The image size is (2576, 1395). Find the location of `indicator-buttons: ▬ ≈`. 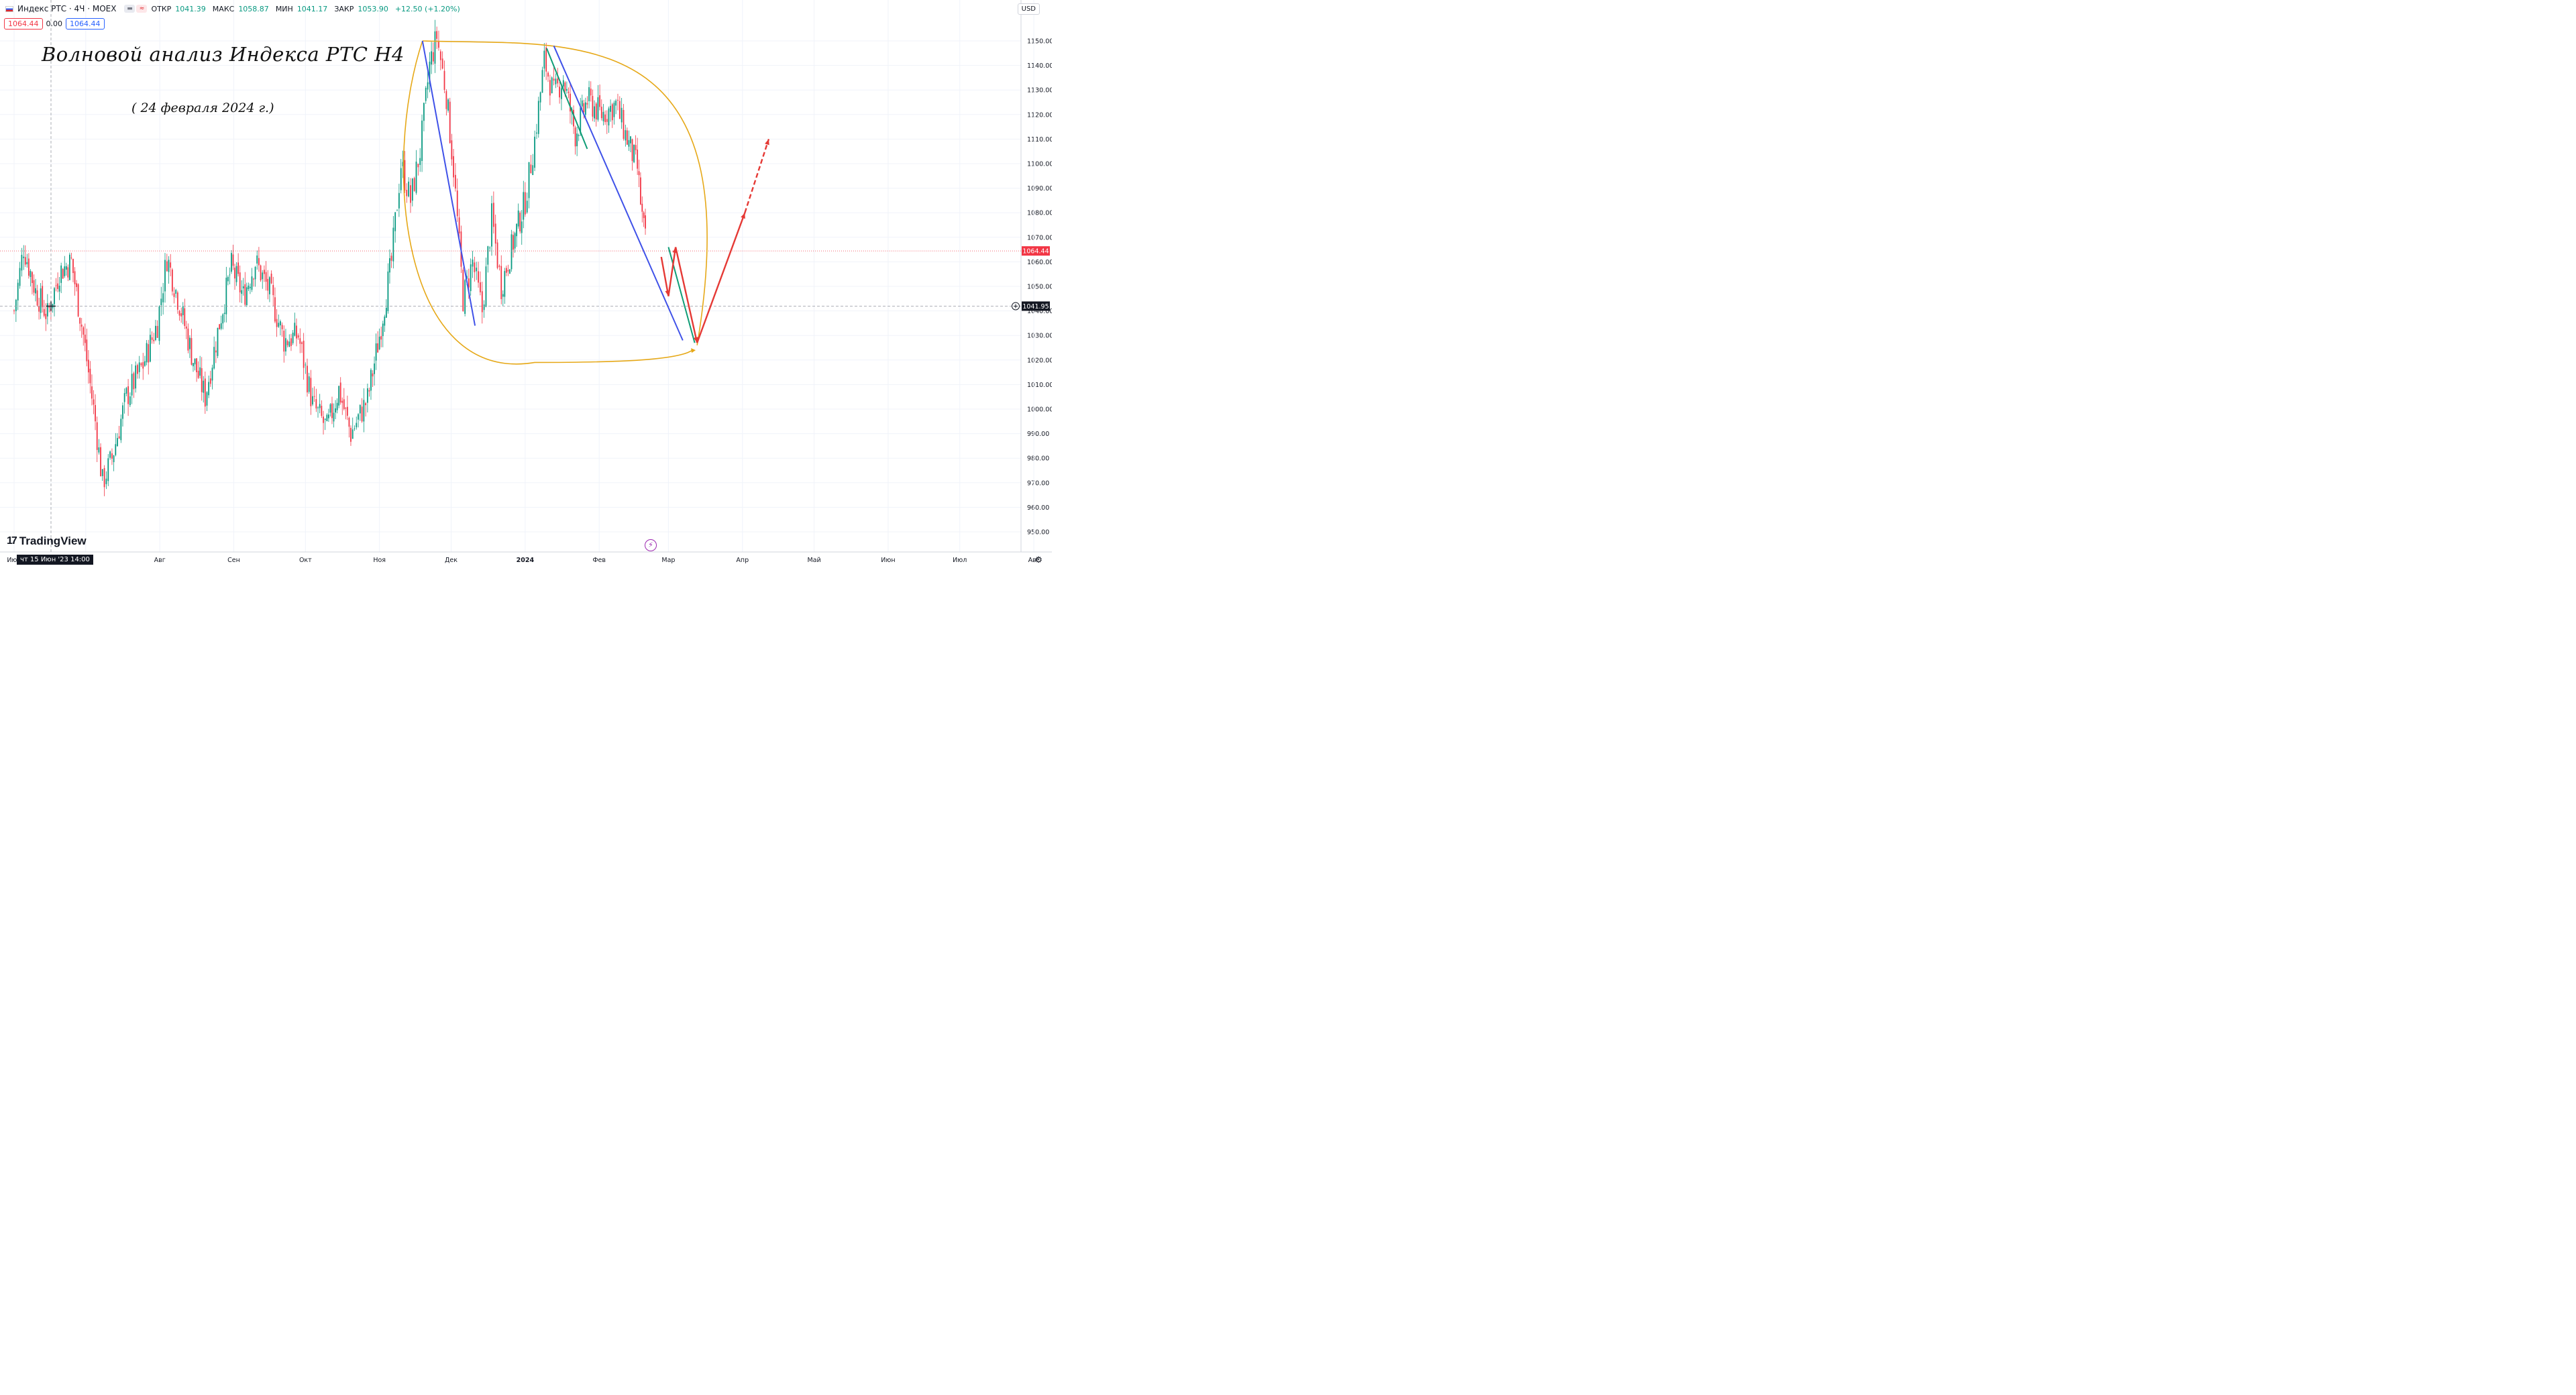

indicator-buttons: ▬ ≈ is located at coordinates (136, 9).